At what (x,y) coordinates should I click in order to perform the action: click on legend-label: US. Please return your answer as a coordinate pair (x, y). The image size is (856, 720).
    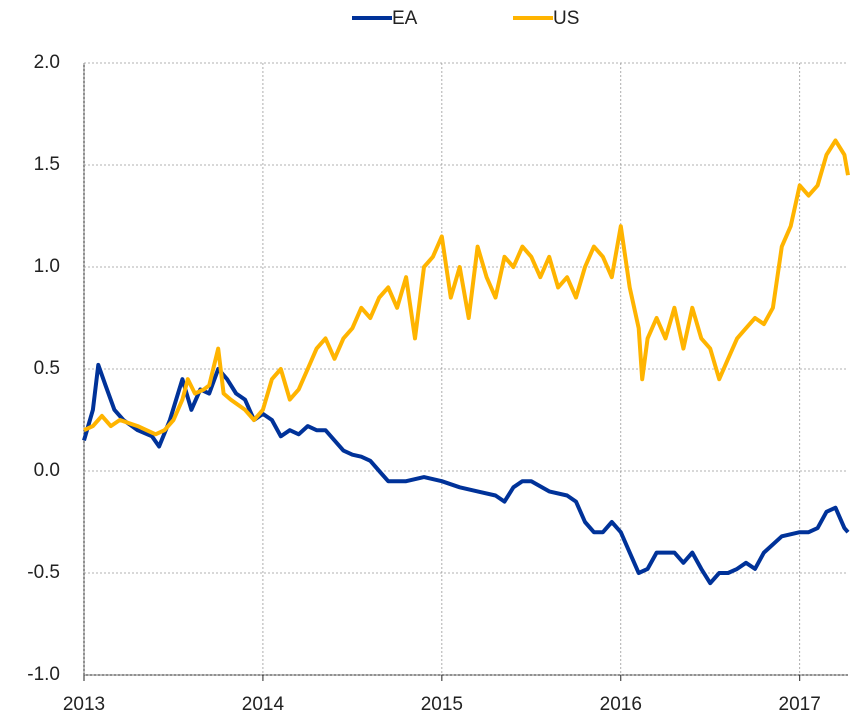
    Looking at the image, I should click on (566, 18).